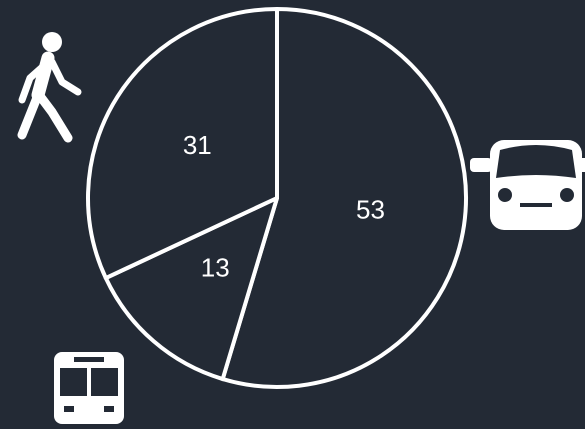 The width and height of the screenshot is (585, 429). Describe the element at coordinates (49, 87) in the screenshot. I see `walk-icon` at that location.